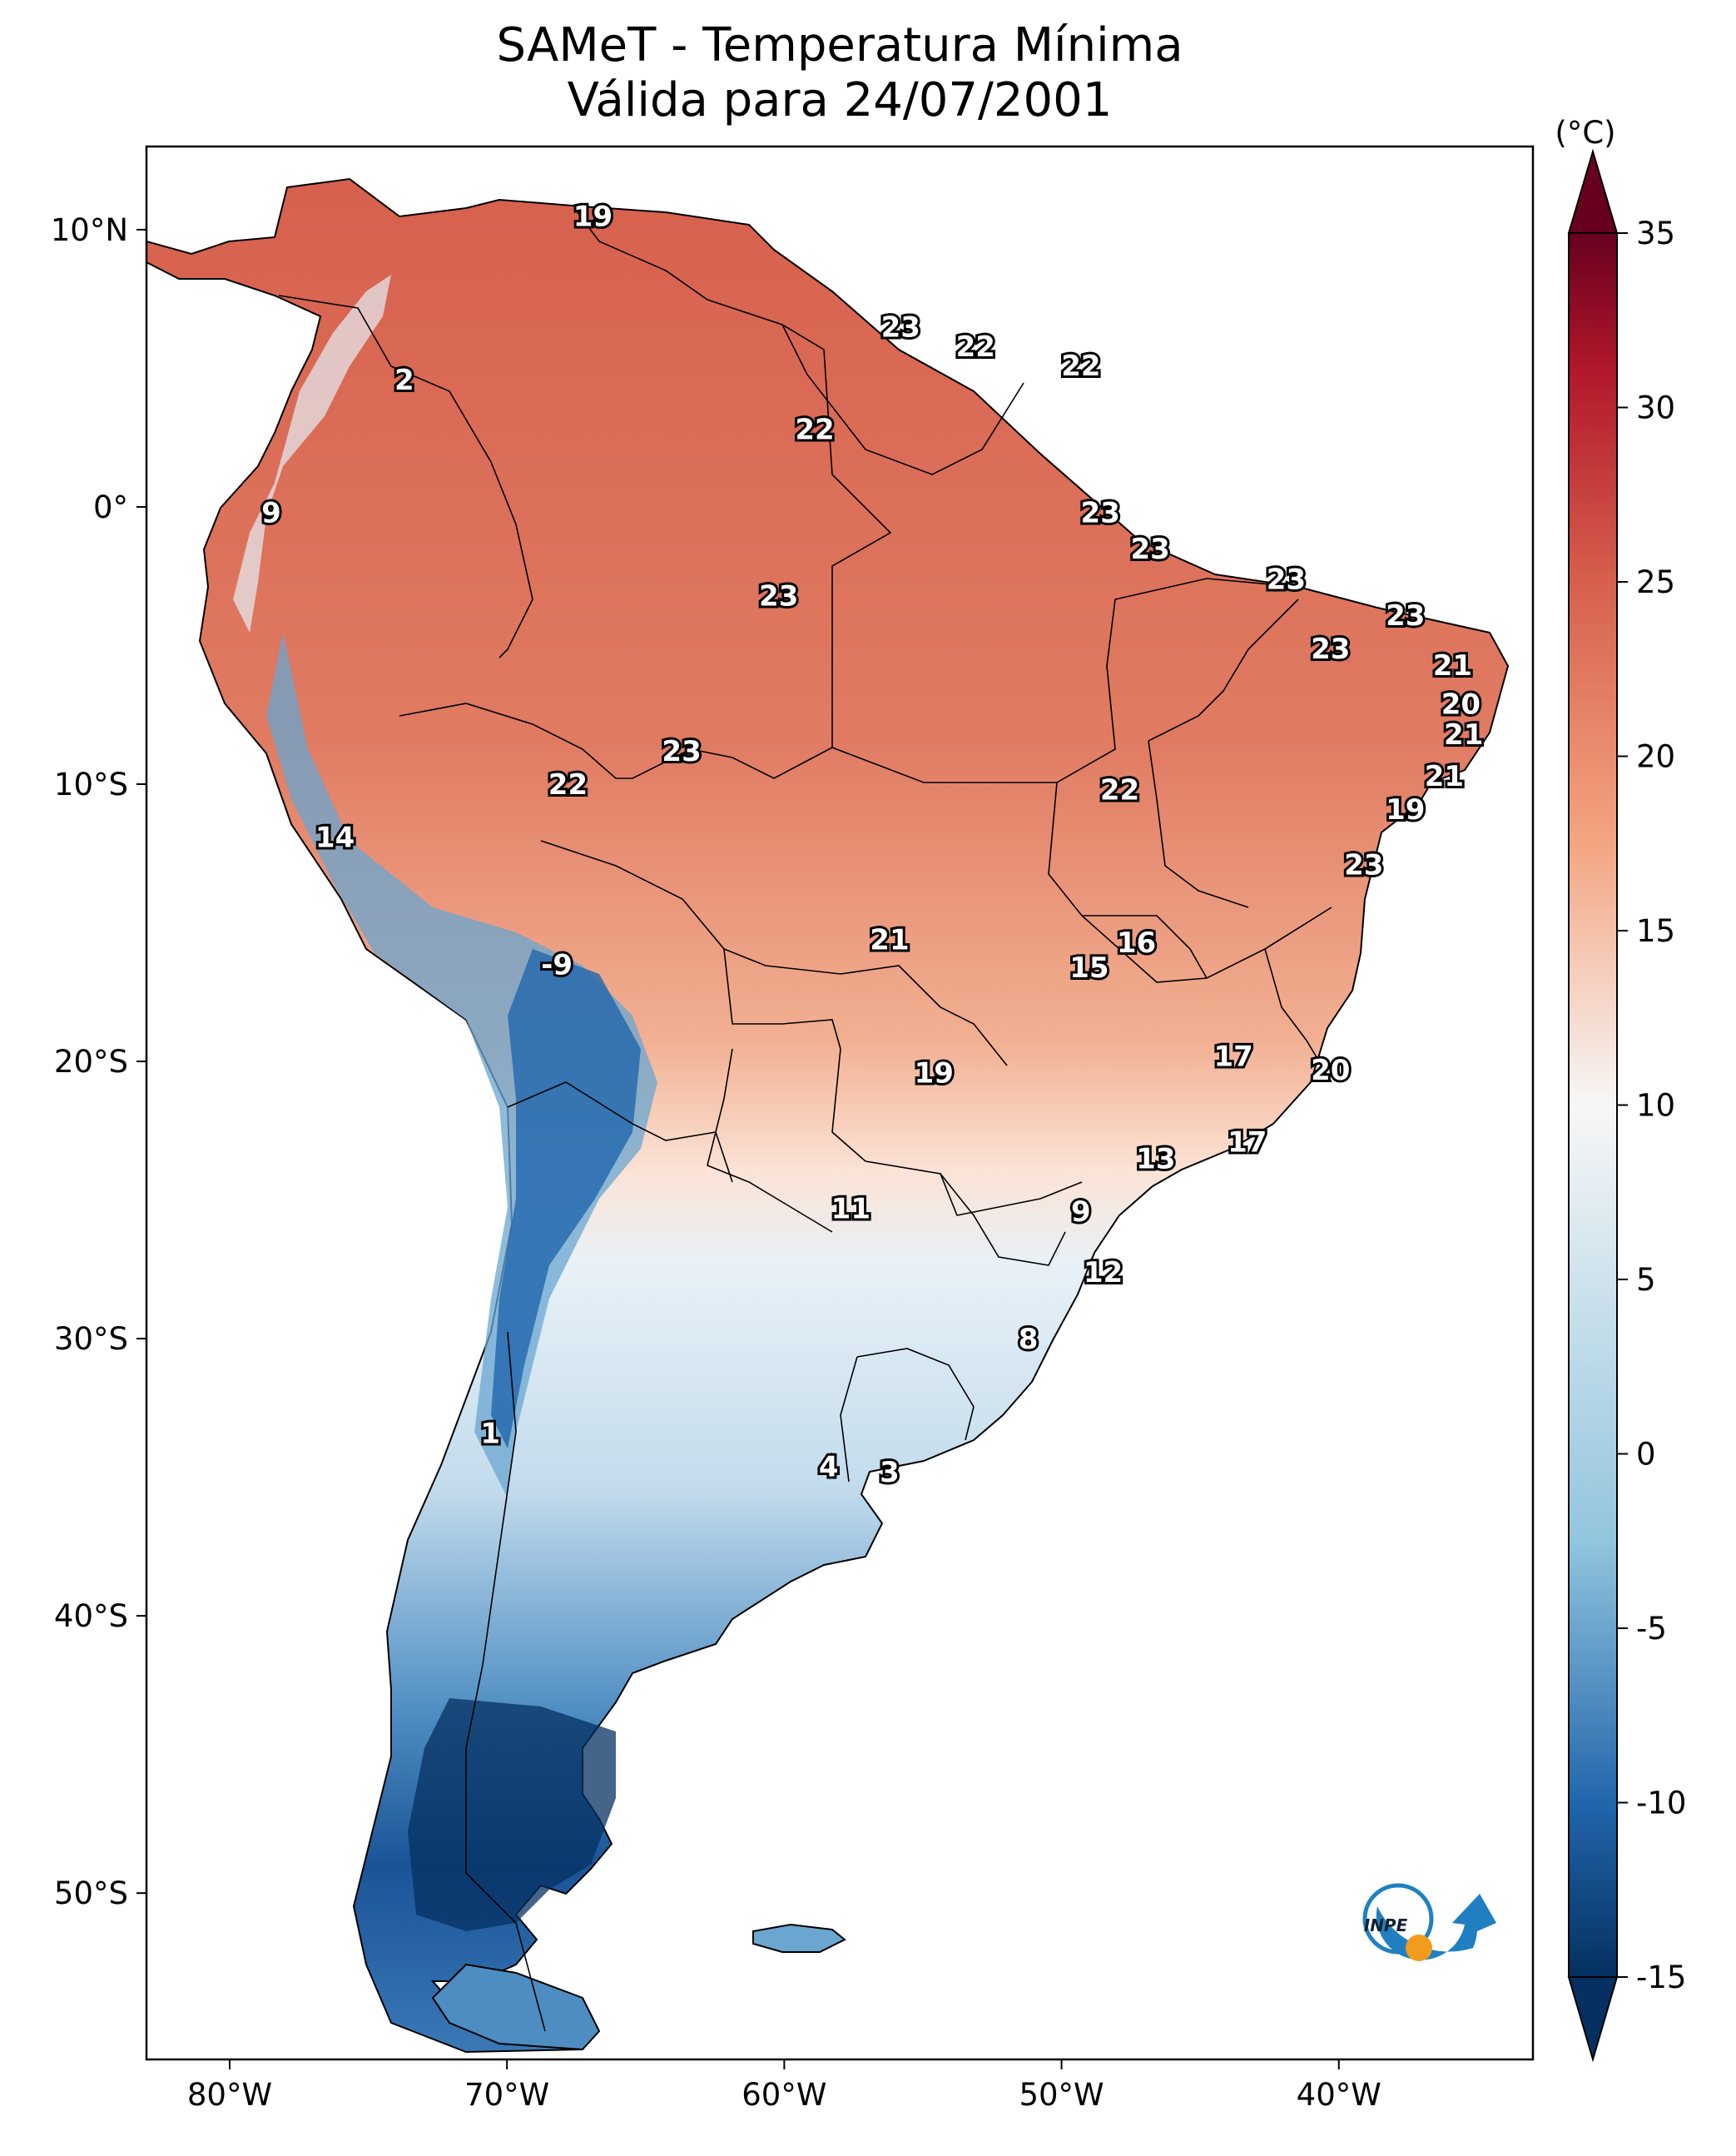 The image size is (1736, 2156). I want to click on station-value-label: 15, so click(1089, 968).